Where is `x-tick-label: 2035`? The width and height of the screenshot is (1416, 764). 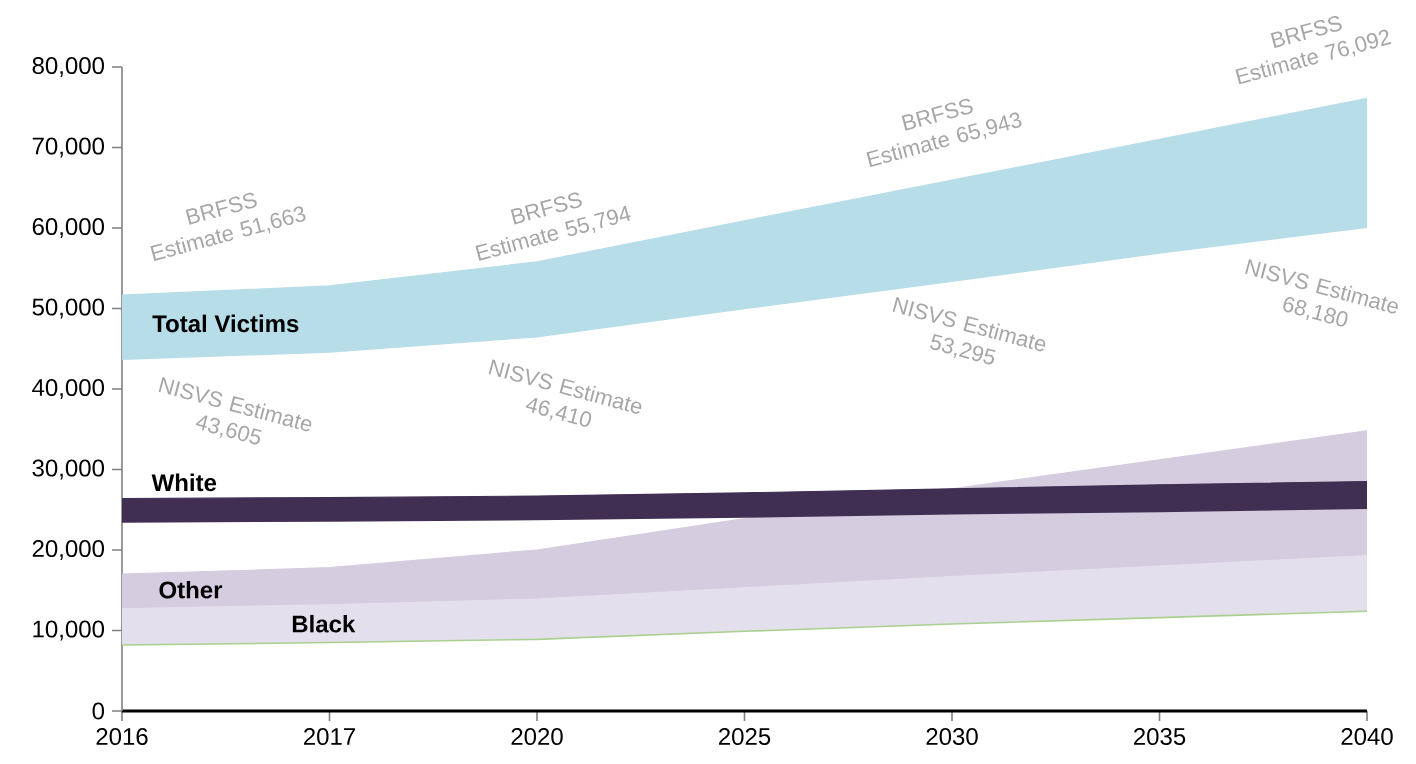 x-tick-label: 2035 is located at coordinates (1160, 737).